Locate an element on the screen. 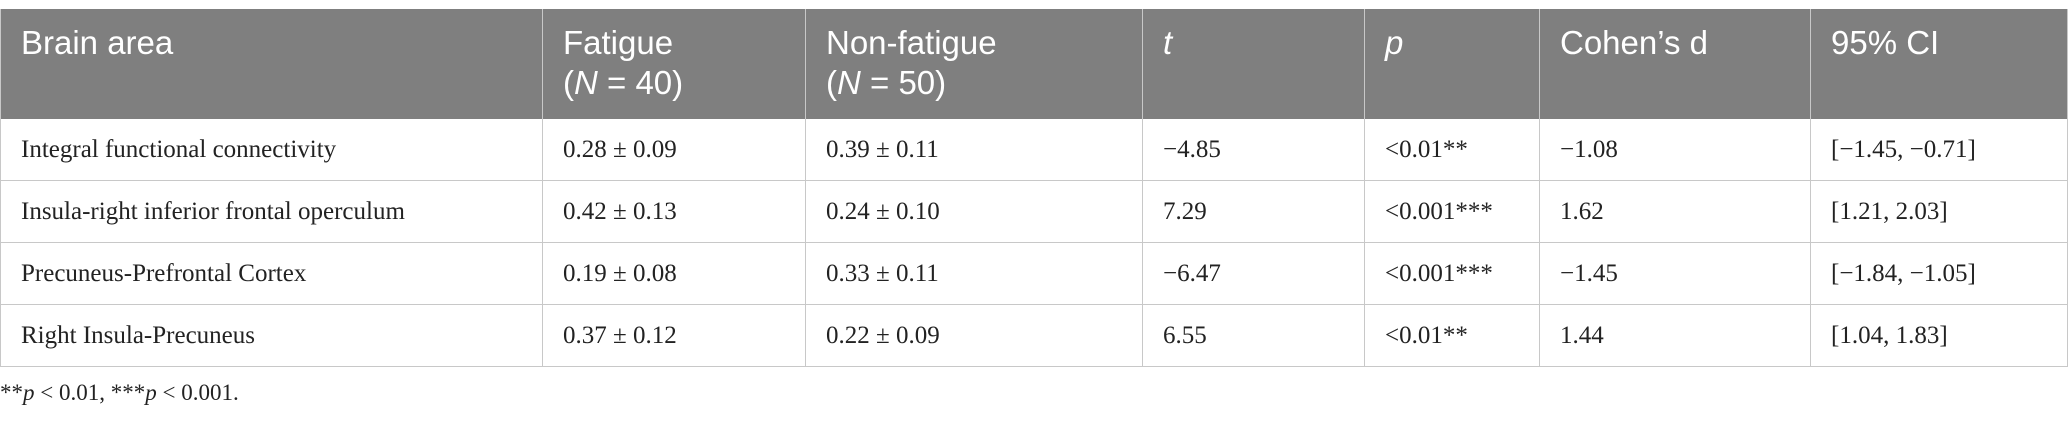 The image size is (2068, 426). text: Brain area is located at coordinates (97, 42).